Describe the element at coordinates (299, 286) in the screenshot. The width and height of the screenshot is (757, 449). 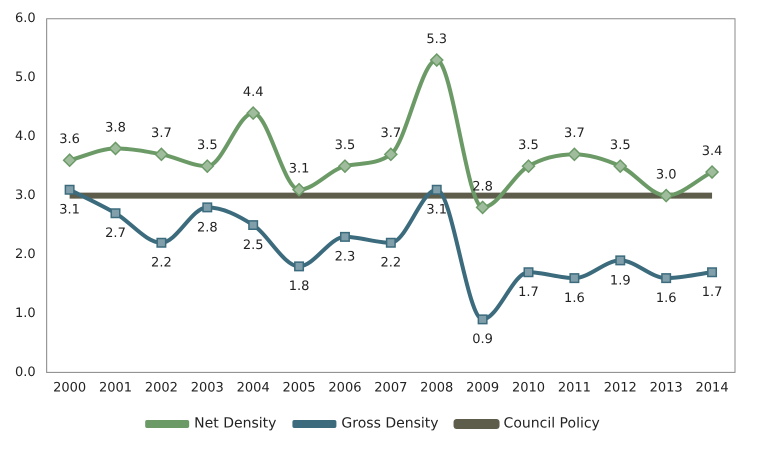
I see `data-label: 1.8` at that location.